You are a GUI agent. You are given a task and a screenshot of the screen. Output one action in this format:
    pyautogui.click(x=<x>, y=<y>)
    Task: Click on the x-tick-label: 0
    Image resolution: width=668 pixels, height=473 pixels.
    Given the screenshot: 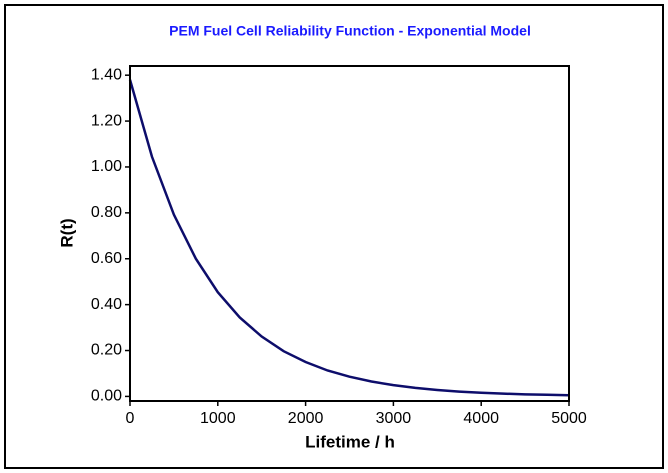 What is the action you would take?
    pyautogui.click(x=130, y=418)
    